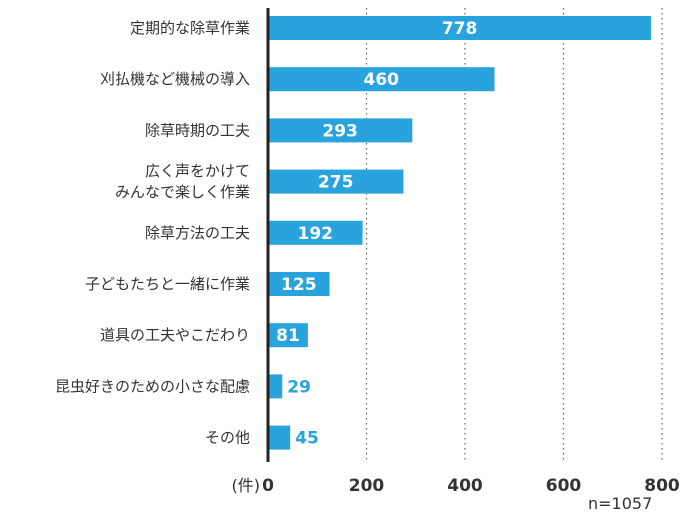 The width and height of the screenshot is (686, 520). What do you see at coordinates (367, 486) in the screenshot?
I see `x-tick-label: 200` at bounding box center [367, 486].